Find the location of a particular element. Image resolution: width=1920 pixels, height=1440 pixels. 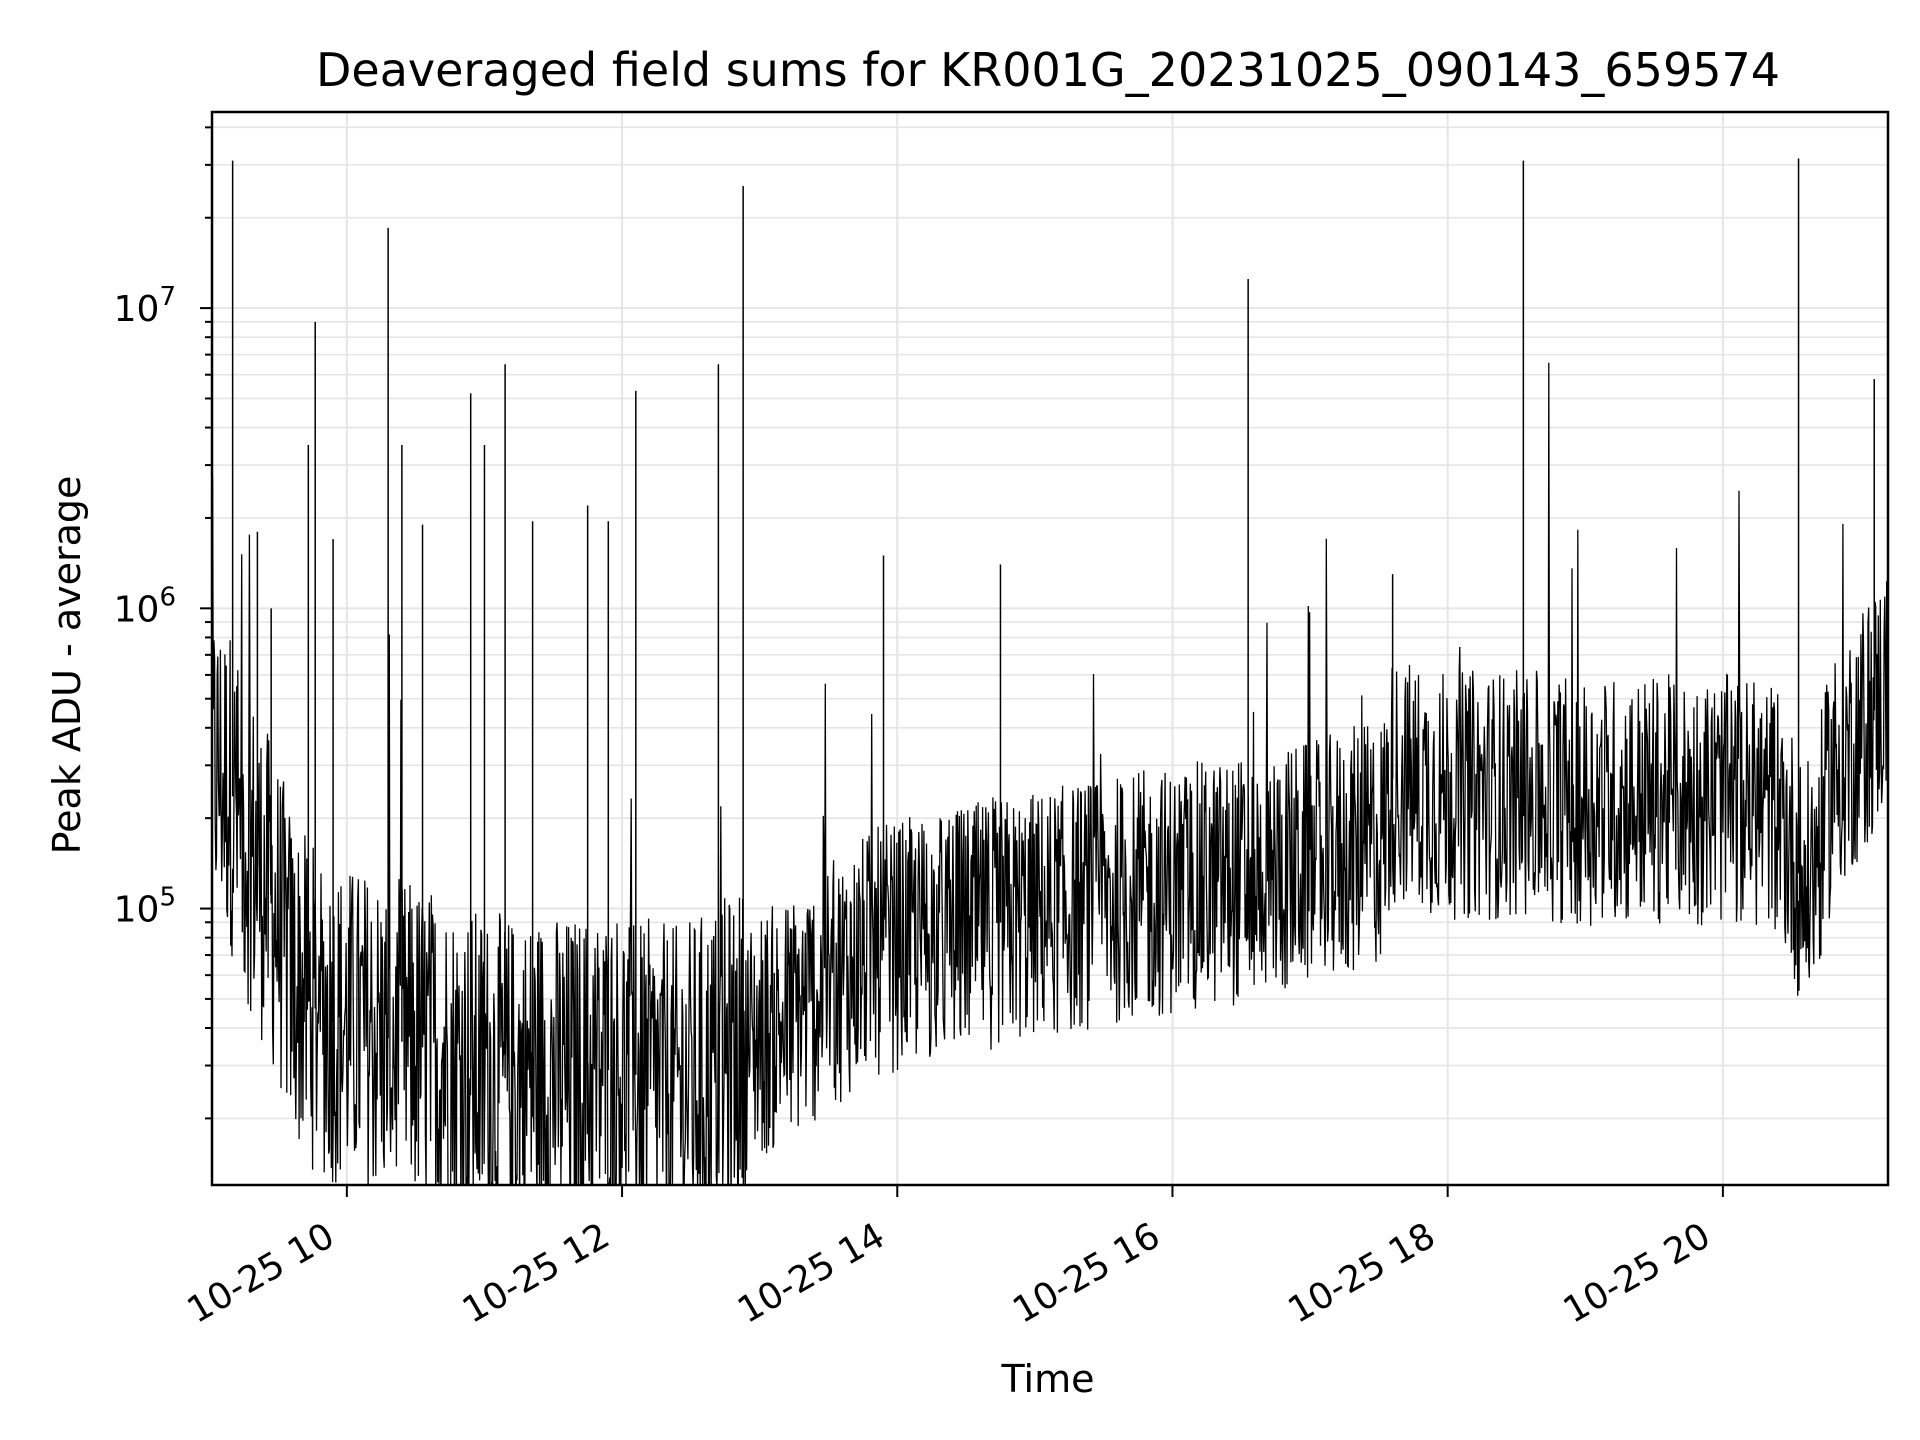

y-axis-title: Peak ADU - average is located at coordinates (67, 665).